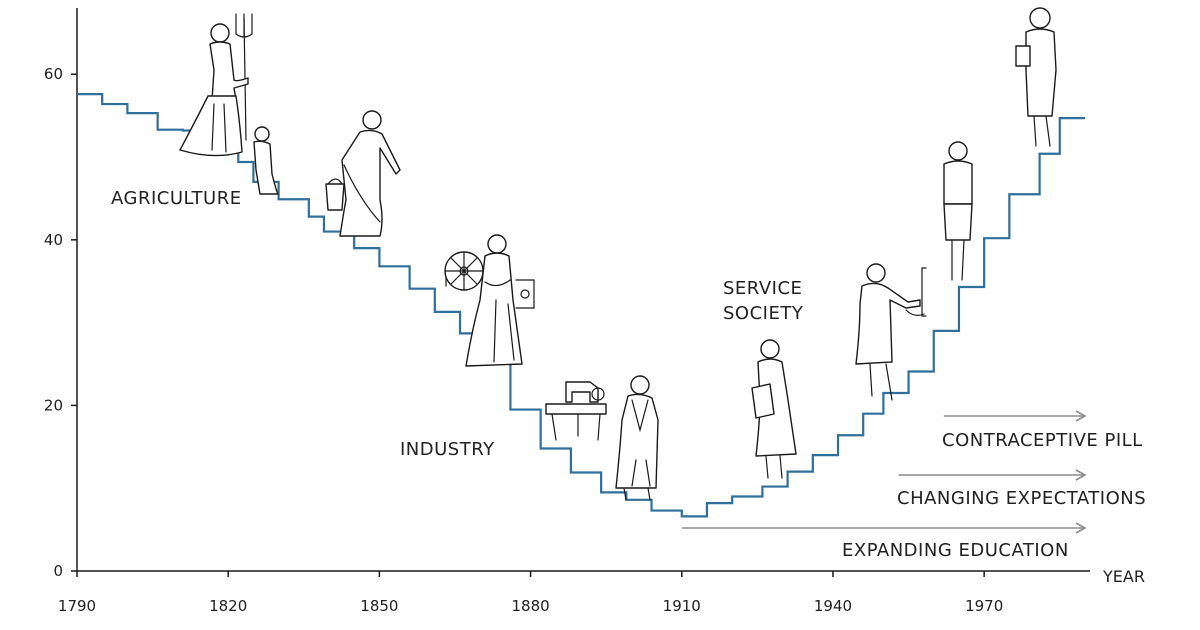 The width and height of the screenshot is (1200, 630). What do you see at coordinates (833, 606) in the screenshot?
I see `x-tick-label: 1940` at bounding box center [833, 606].